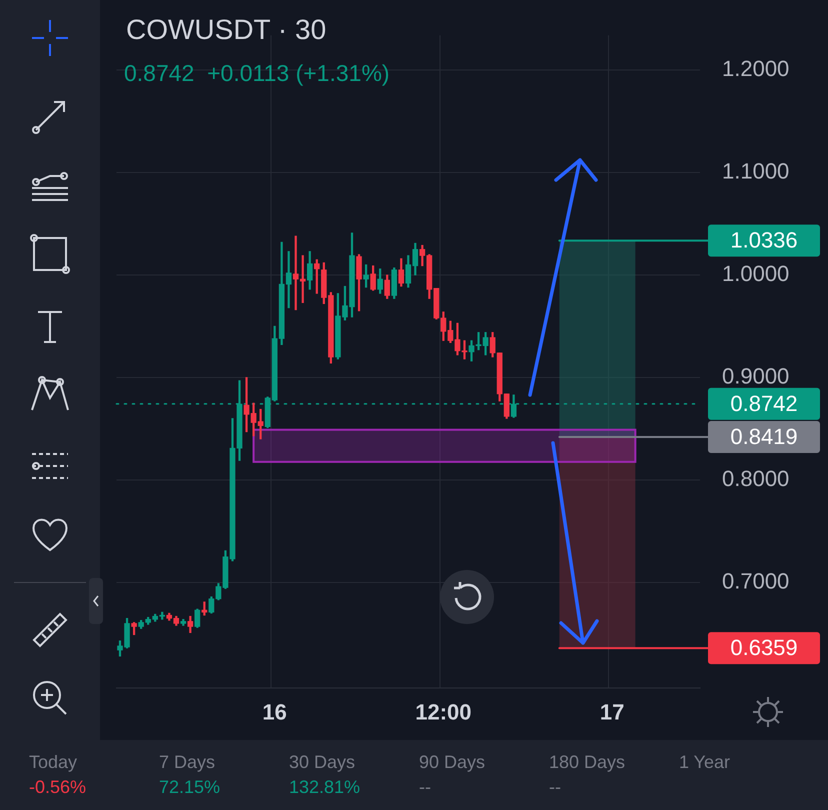  Describe the element at coordinates (274, 711) in the screenshot. I see `x-tick-label: 16` at that location.